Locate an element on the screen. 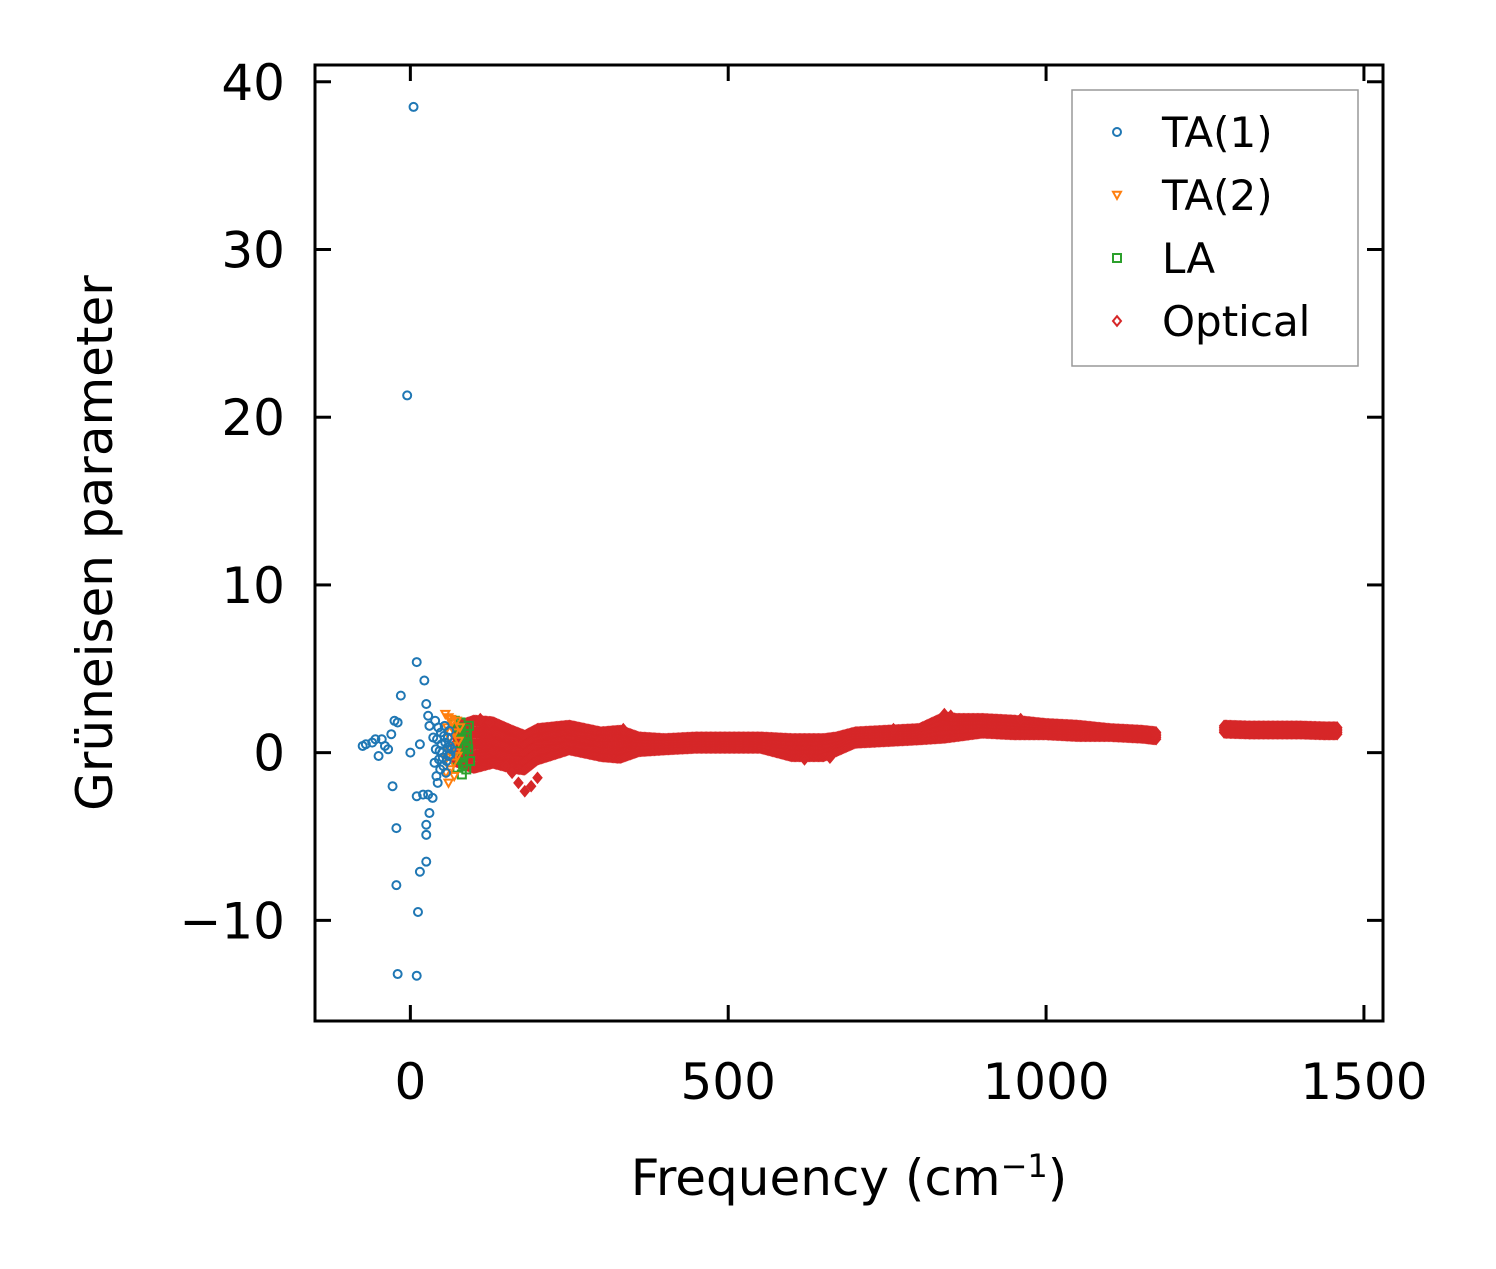 This screenshot has height=1269, width=1496. legend: TA(1) TA(2) LA Optical is located at coordinates (1215, 228).